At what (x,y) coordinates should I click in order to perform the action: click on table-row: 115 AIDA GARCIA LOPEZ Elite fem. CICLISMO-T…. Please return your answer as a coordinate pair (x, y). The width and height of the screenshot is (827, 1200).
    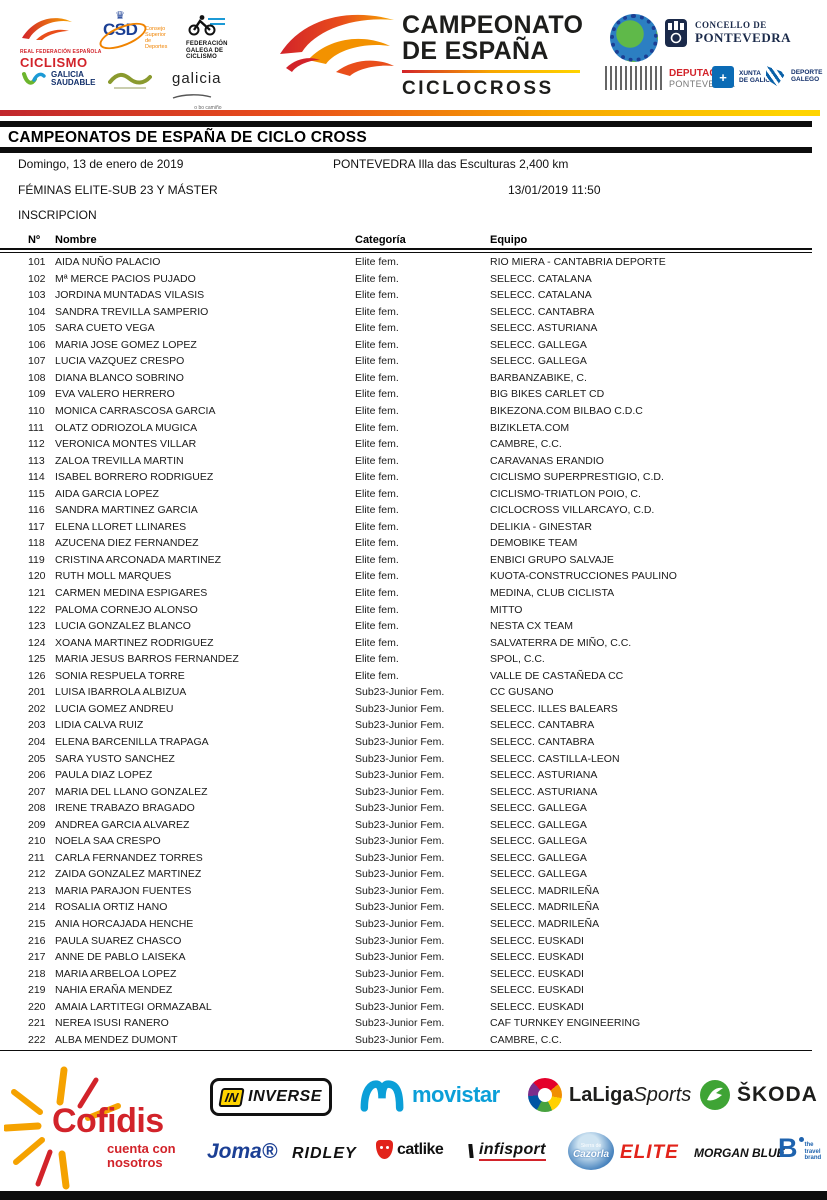
    Looking at the image, I should click on (406, 494).